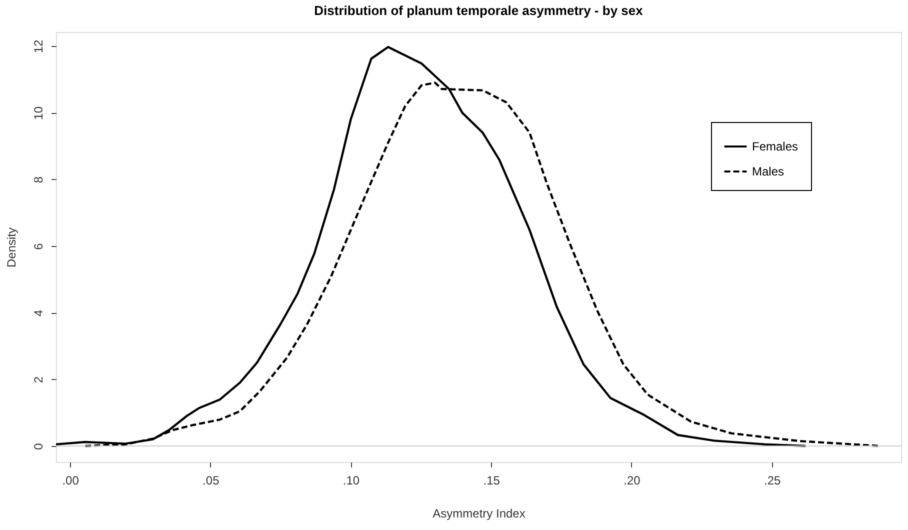 This screenshot has width=908, height=530. What do you see at coordinates (39, 446) in the screenshot?
I see `y-tick-label: 0` at bounding box center [39, 446].